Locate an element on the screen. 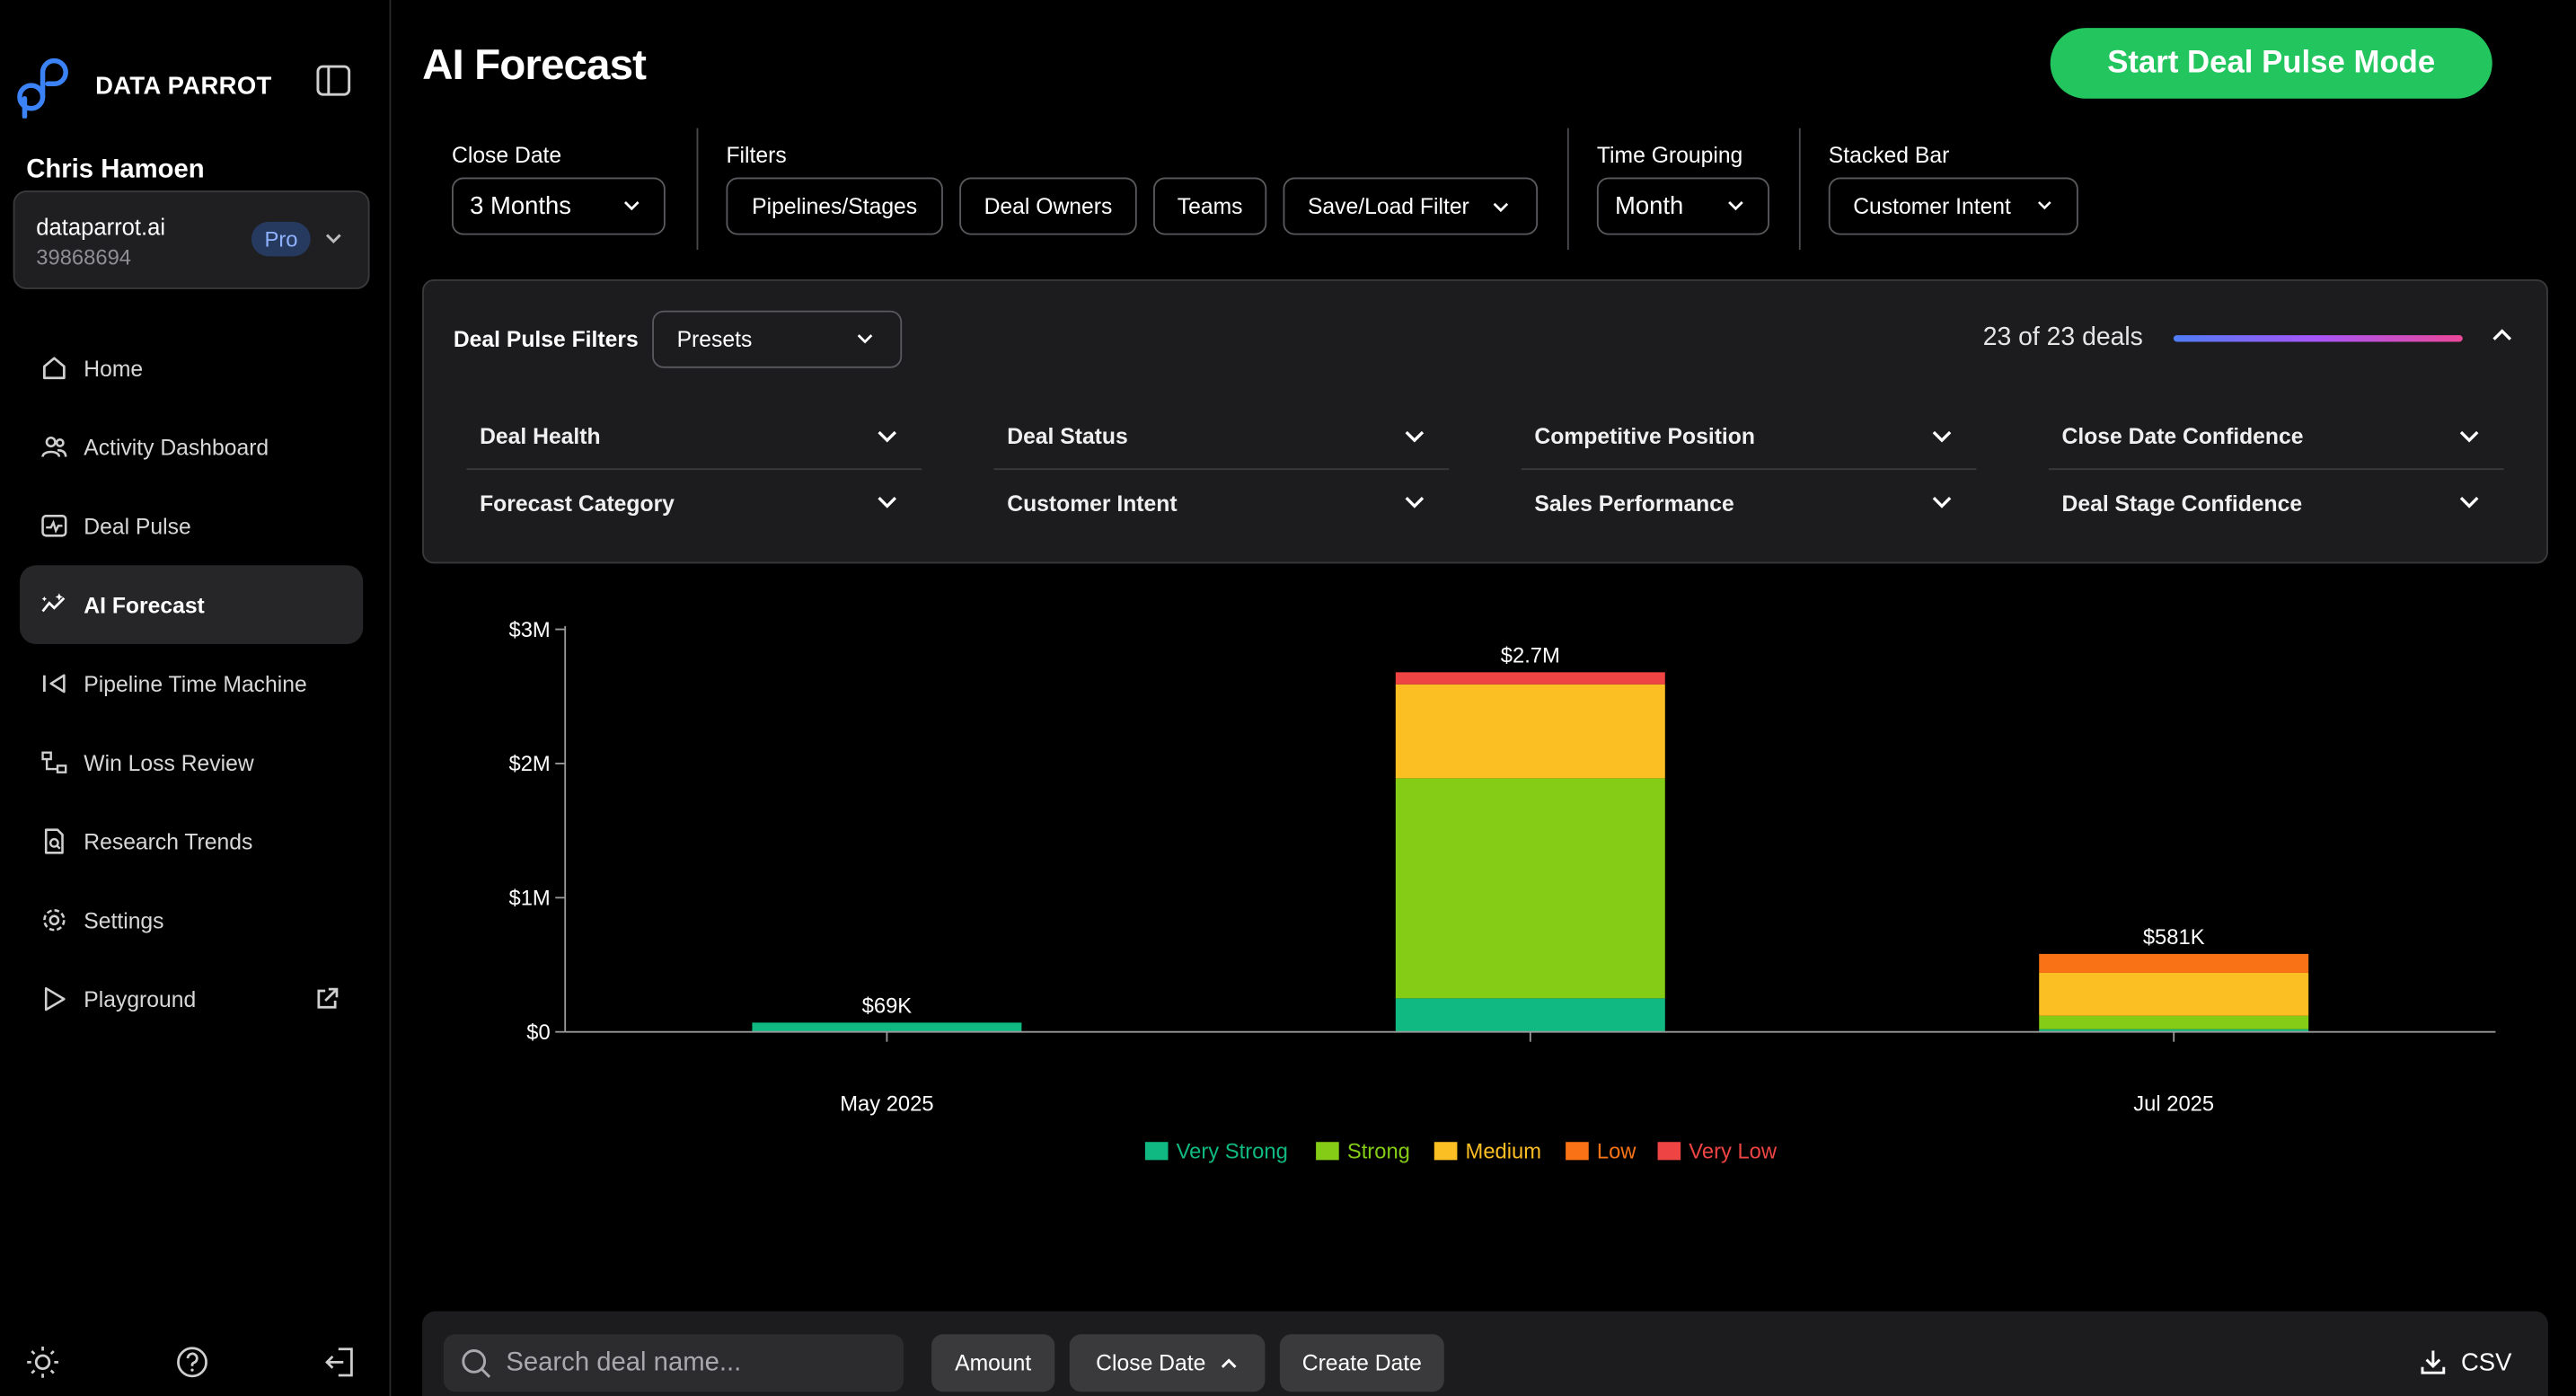 The width and height of the screenshot is (2576, 1396). presets-label: Presets is located at coordinates (714, 339).